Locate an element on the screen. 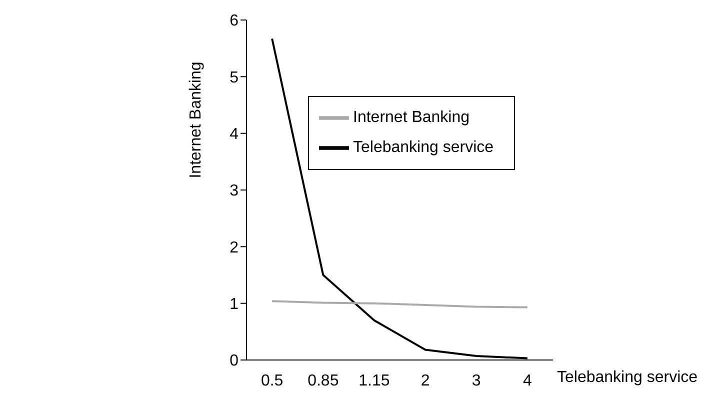 This screenshot has height=410, width=725. x-axis-title: Telebanking service is located at coordinates (627, 377).